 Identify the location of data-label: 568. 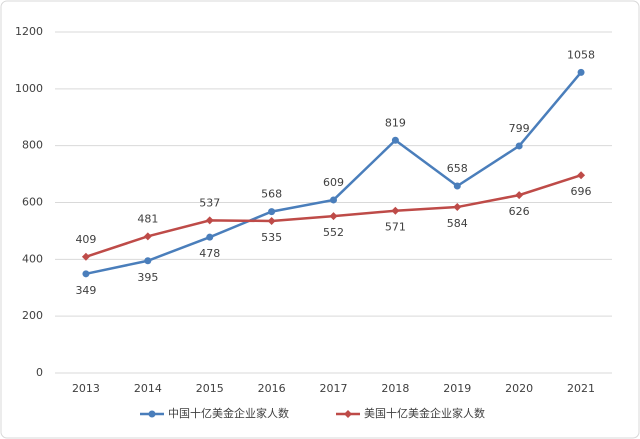
(271, 194).